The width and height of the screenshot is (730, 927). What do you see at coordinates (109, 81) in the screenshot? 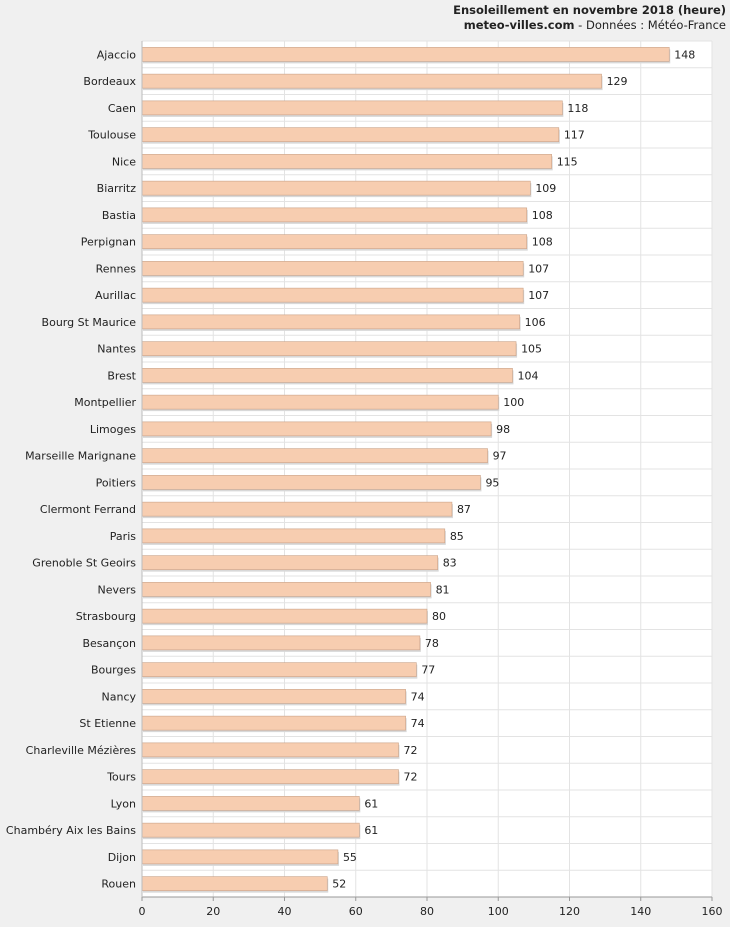
I see `category-label: Bordeaux` at bounding box center [109, 81].